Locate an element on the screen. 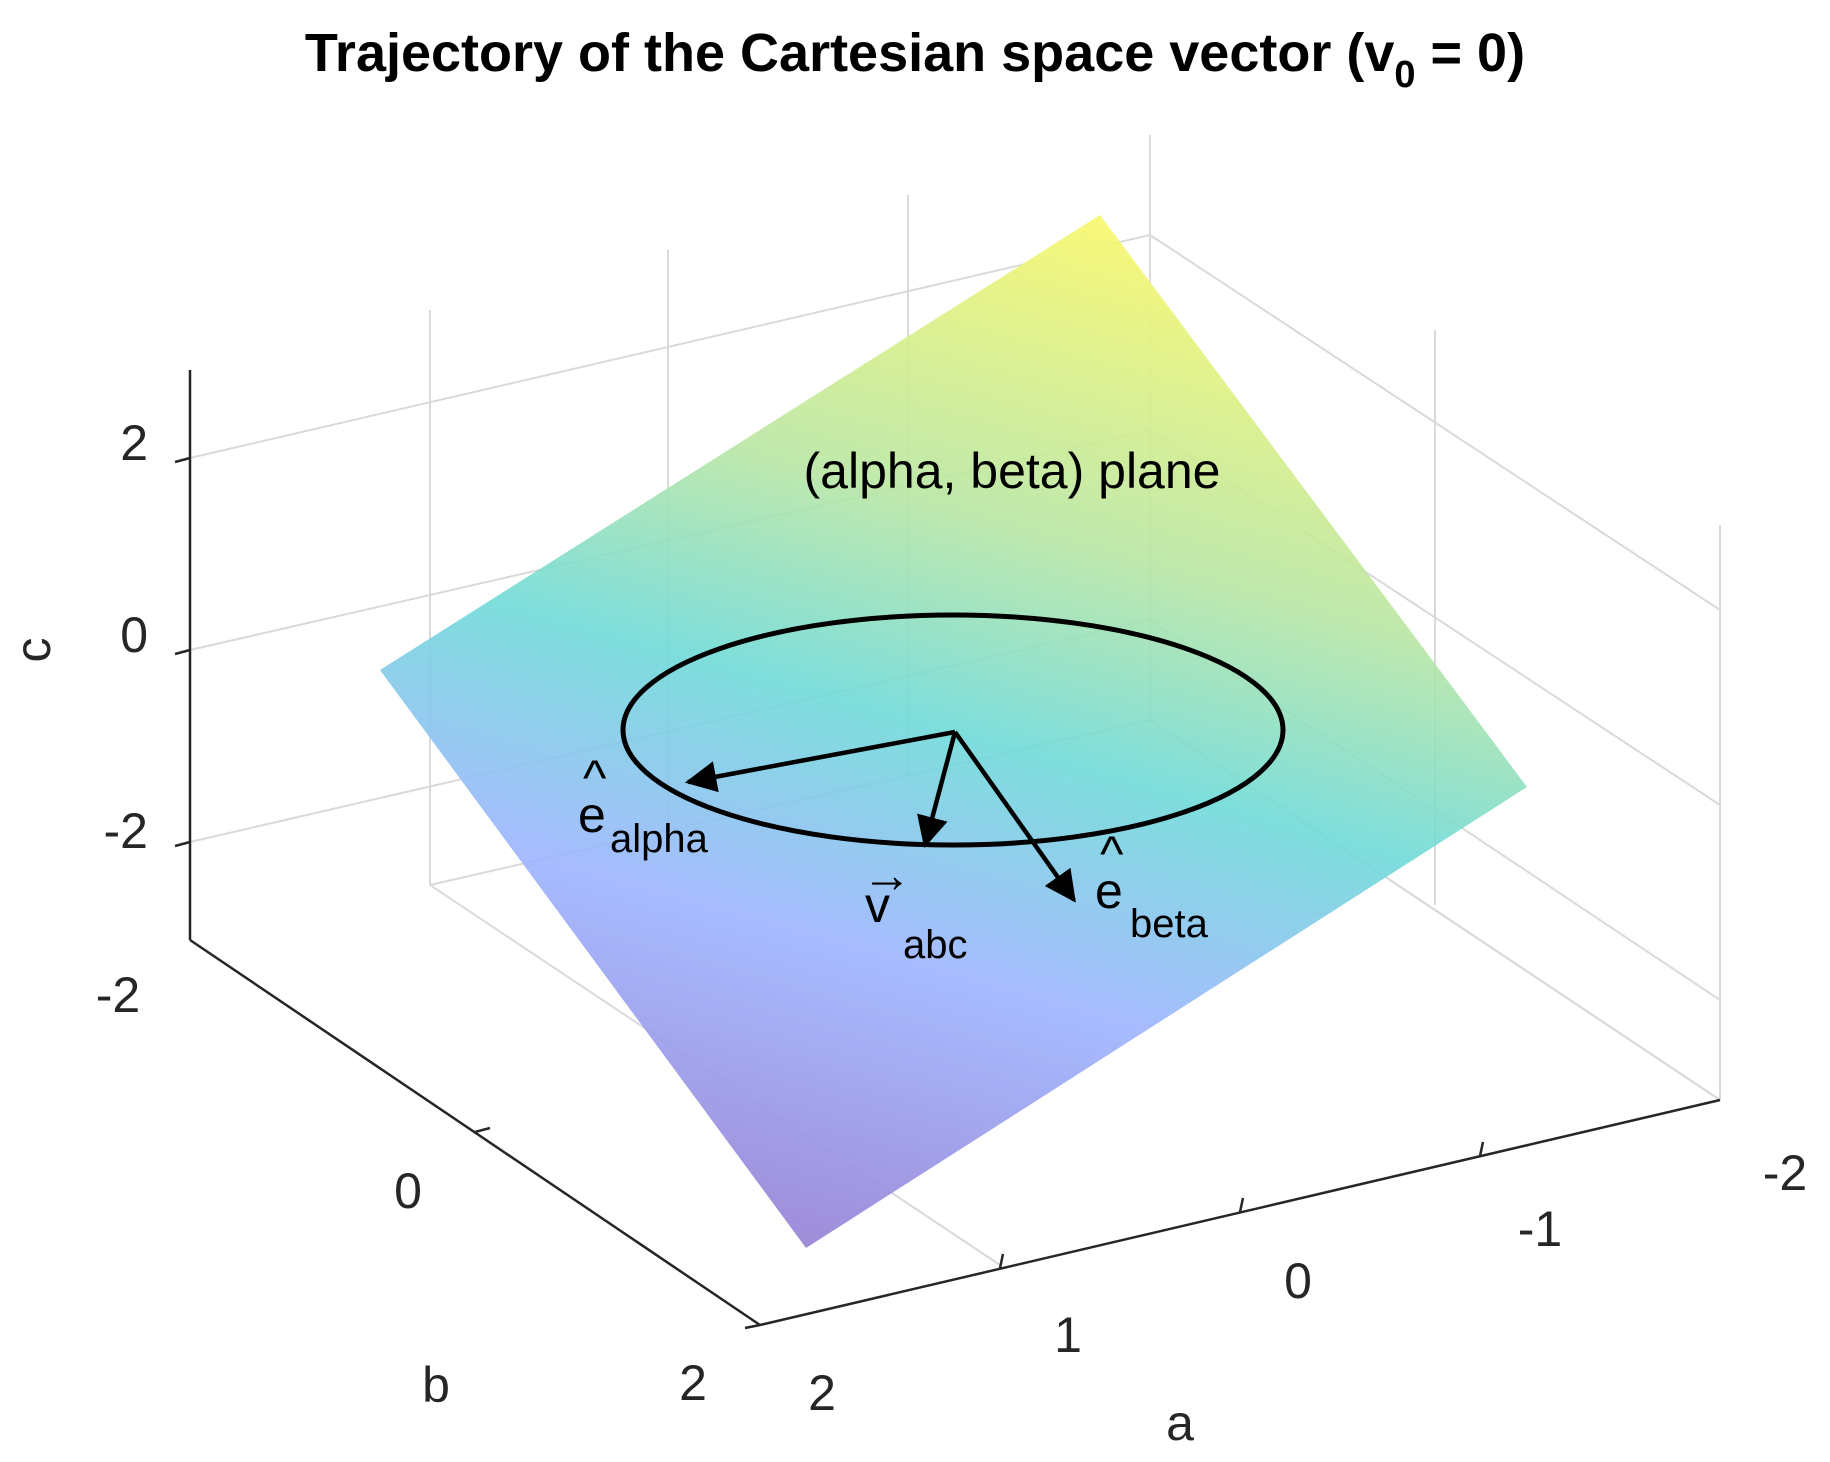 The image size is (1830, 1462). svg-text: abc is located at coordinates (935, 945).